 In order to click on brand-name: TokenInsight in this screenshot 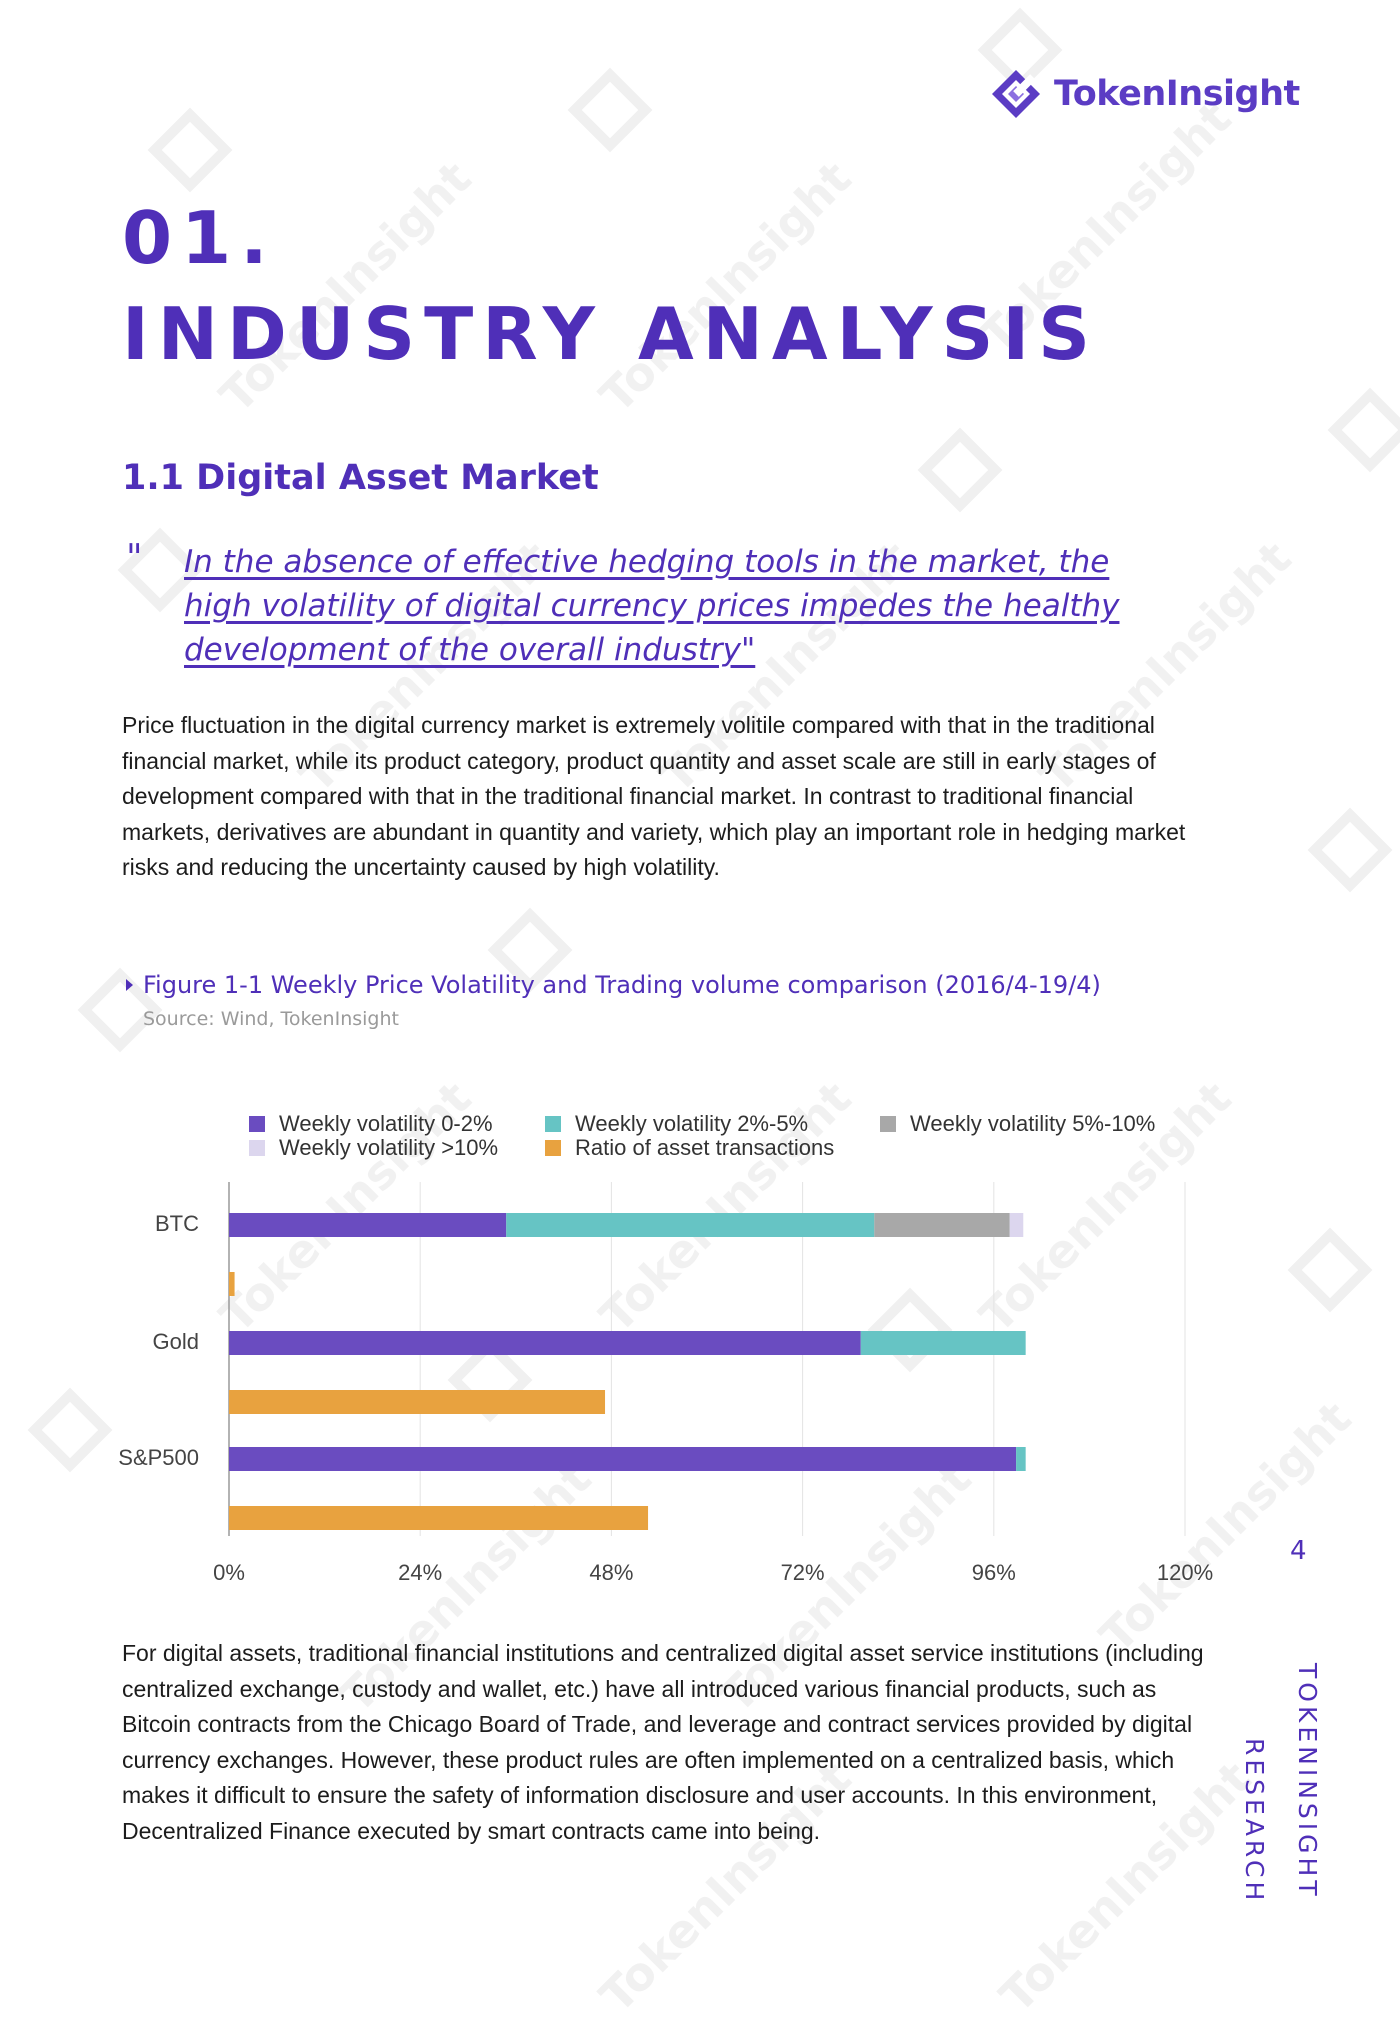, I will do `click(1177, 94)`.